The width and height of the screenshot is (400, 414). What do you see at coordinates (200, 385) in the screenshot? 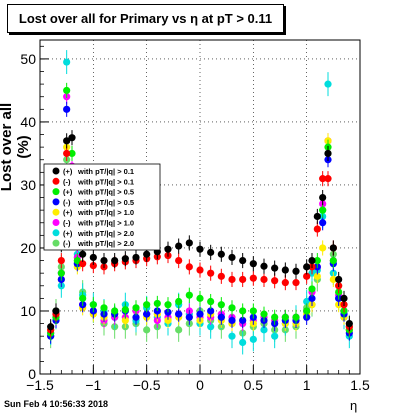
I see `x-tick-label: 0` at bounding box center [200, 385].